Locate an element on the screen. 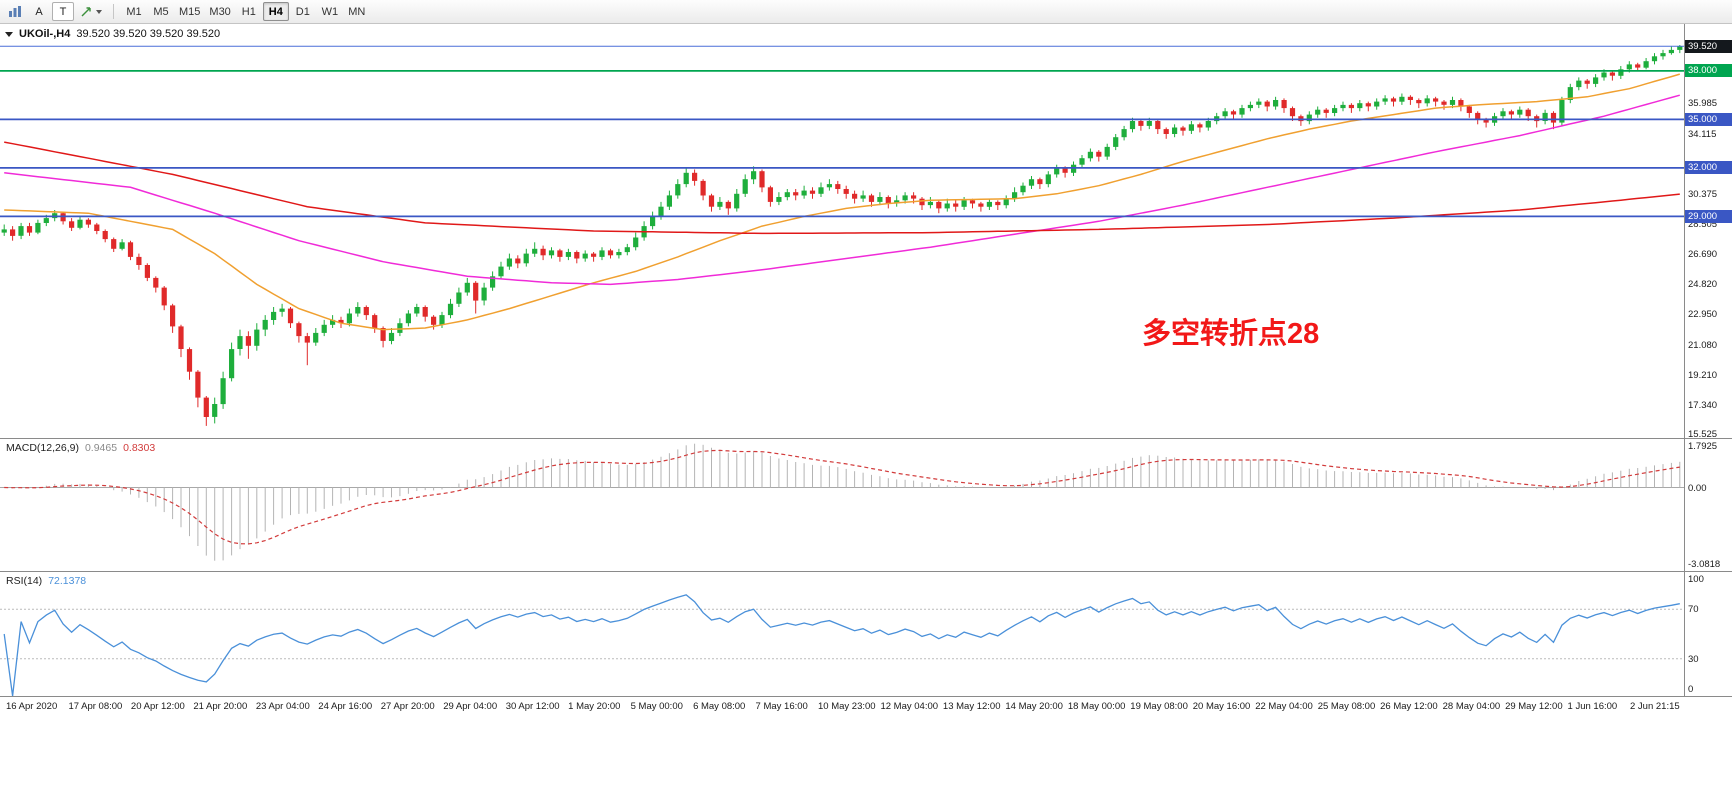 This screenshot has height=790, width=1732. timeframe-button-h1: H1 is located at coordinates (248, 11).